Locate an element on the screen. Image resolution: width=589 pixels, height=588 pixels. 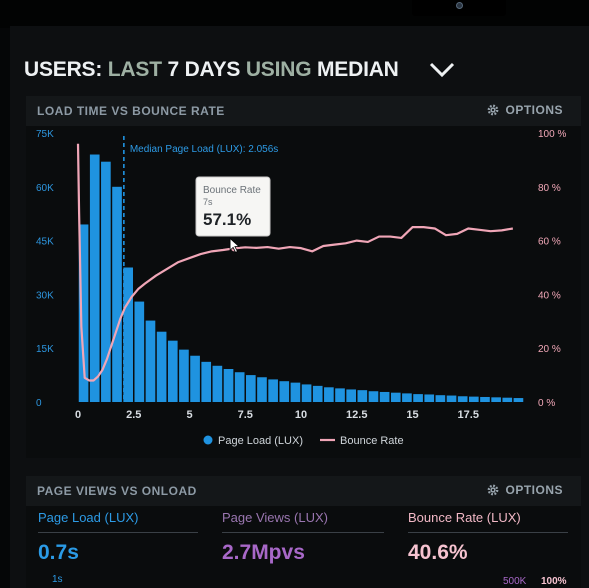
title-aggregation: MEDIAN is located at coordinates (358, 69).